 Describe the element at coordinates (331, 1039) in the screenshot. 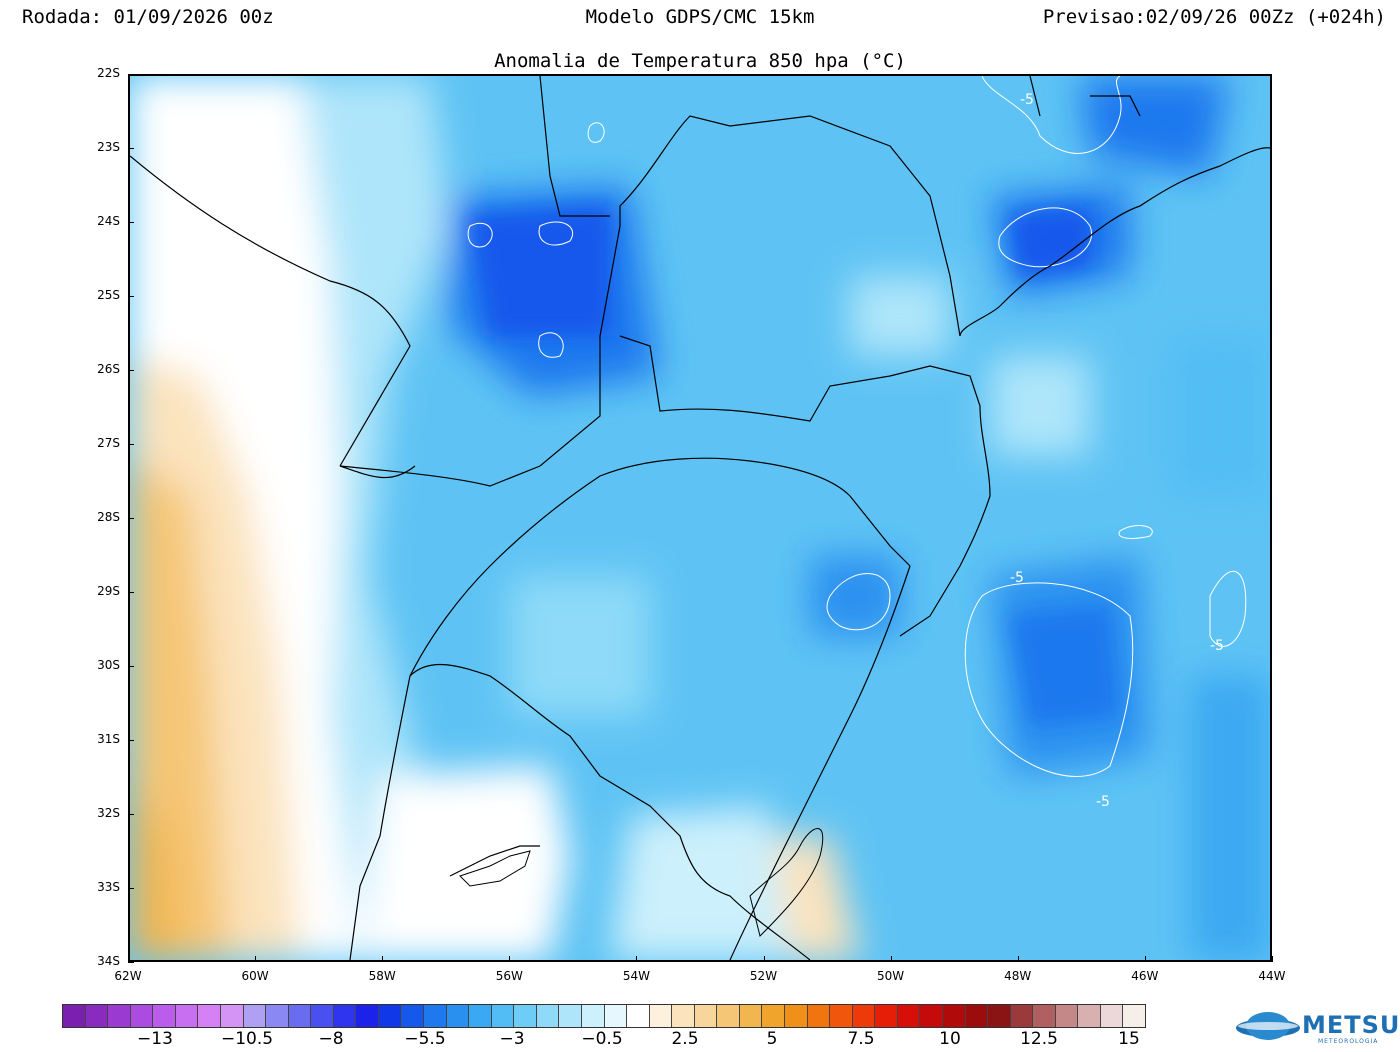

I see `colorbar-label: −8` at that location.